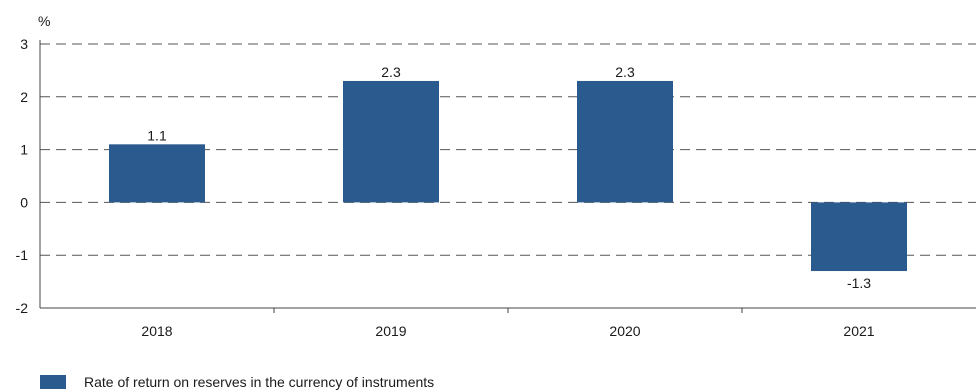 This screenshot has height=392, width=976. I want to click on y-tick-label: 2, so click(24, 97).